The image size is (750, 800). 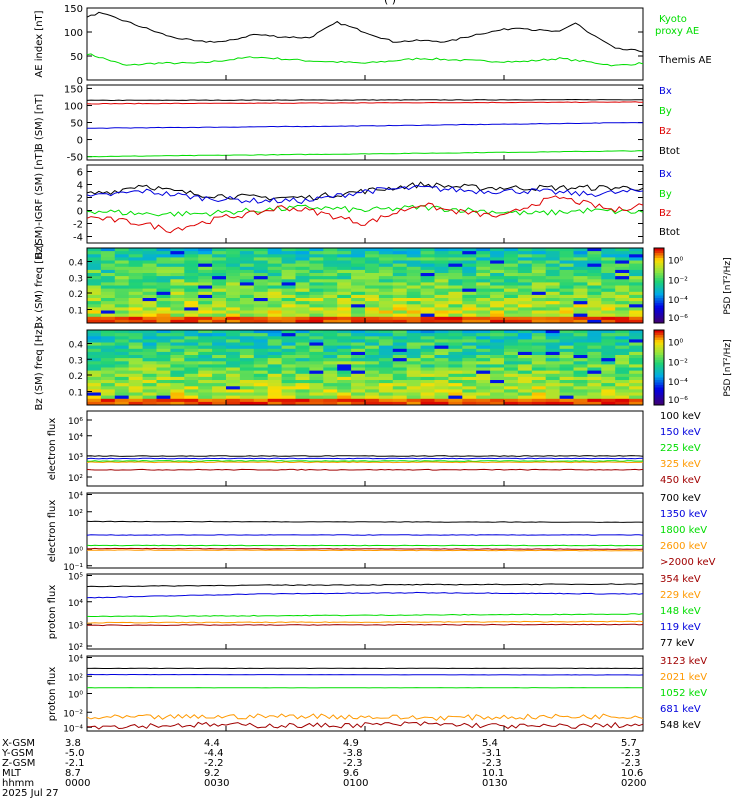 I want to click on prot2-tick-label: 10⁴, so click(x=75, y=660).